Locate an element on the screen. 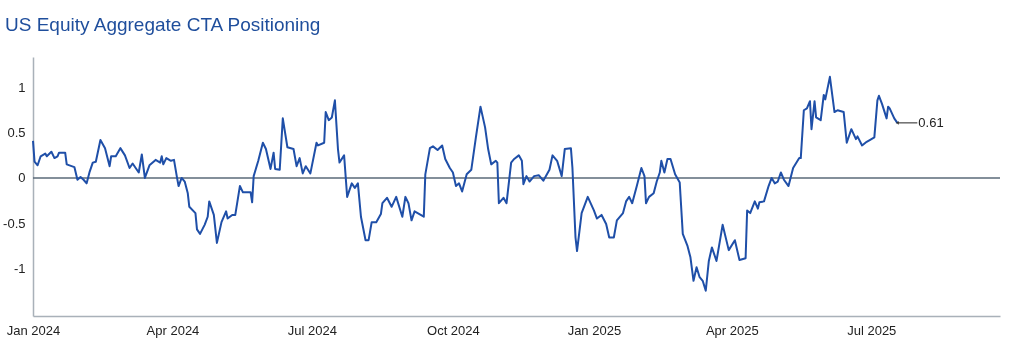 This screenshot has height=343, width=1024. chart-title: US Equity Aggregate CTA Positioning is located at coordinates (163, 24).